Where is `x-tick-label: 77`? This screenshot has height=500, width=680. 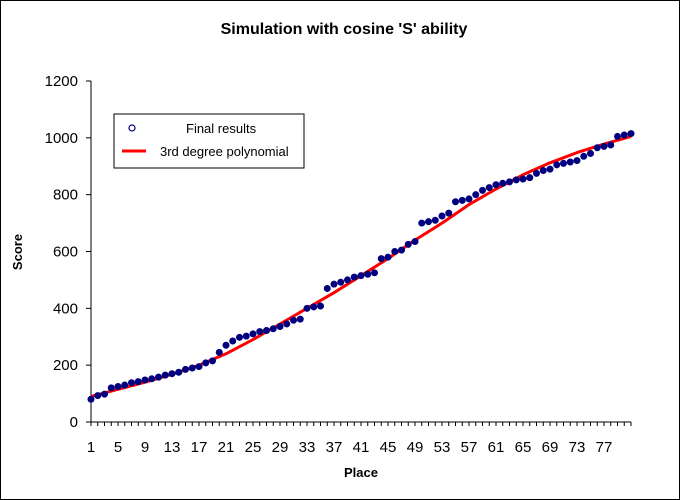
x-tick-label: 77 is located at coordinates (604, 447).